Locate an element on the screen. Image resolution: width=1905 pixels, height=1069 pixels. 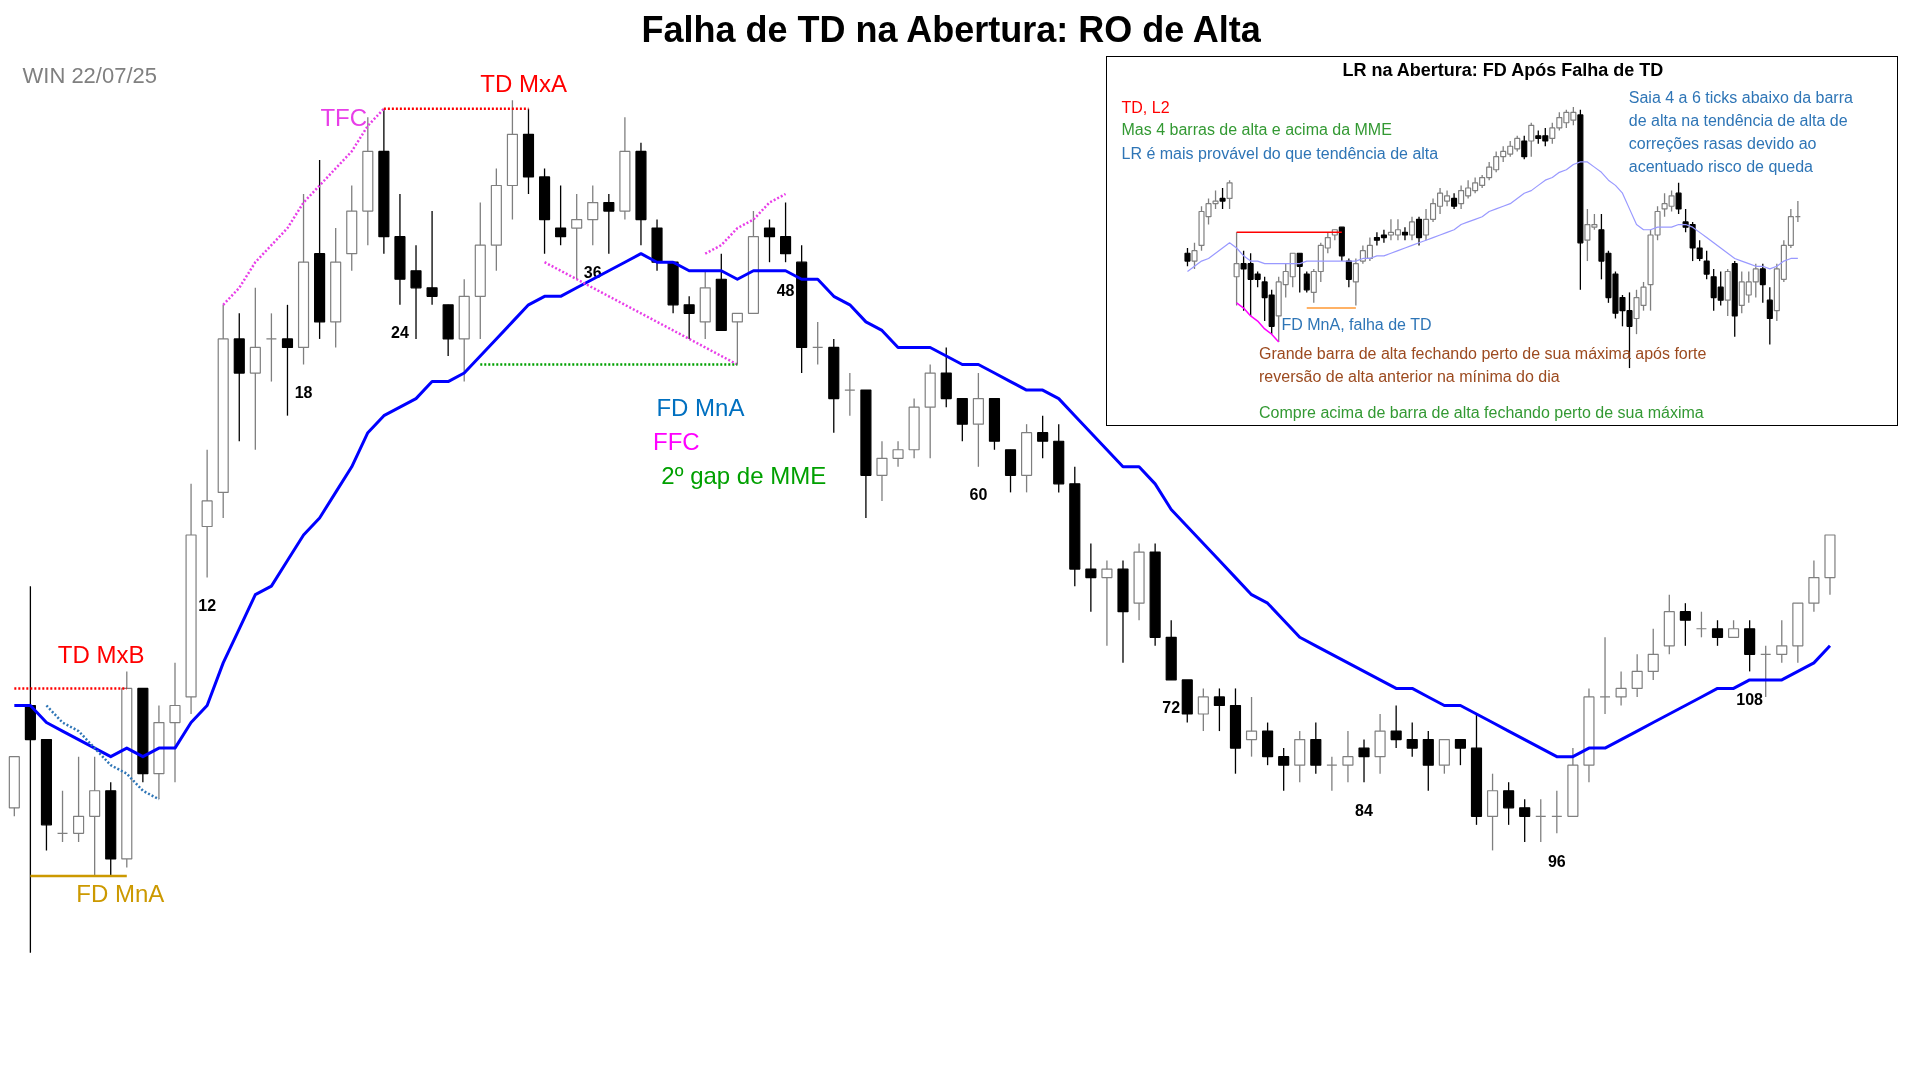
x-tick-label: 24 is located at coordinates (400, 333).